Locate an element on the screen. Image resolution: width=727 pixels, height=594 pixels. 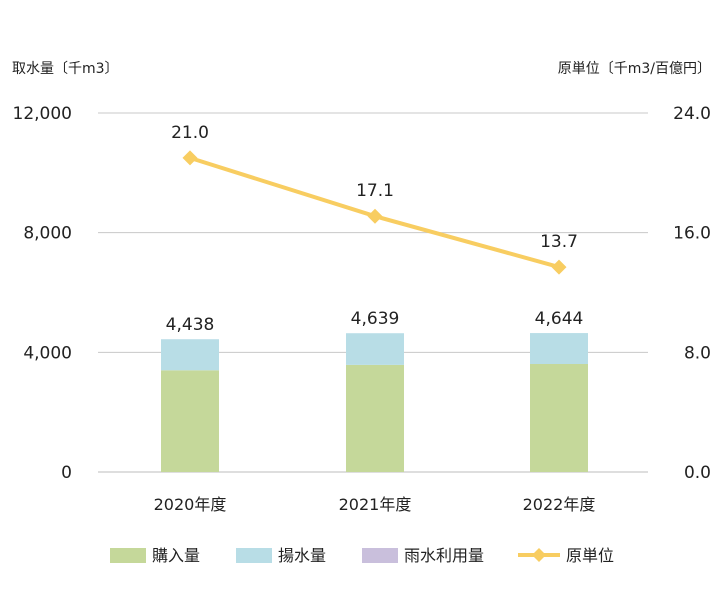
legend-marker is located at coordinates (539, 555).